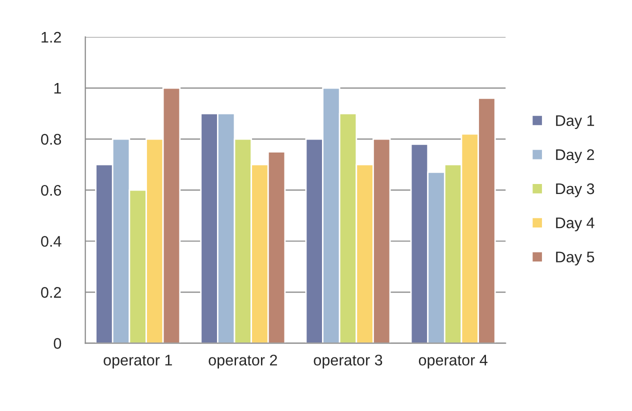 Image resolution: width=632 pixels, height=411 pixels. What do you see at coordinates (51, 241) in the screenshot?
I see `y-tick-label: 0.4` at bounding box center [51, 241].